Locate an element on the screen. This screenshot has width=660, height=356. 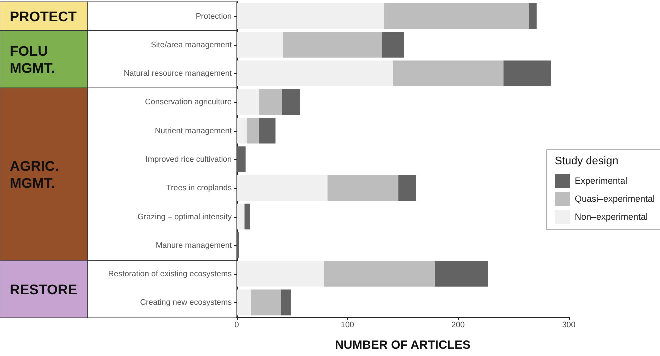
text: FOLU MGMT. is located at coordinates (33, 59).